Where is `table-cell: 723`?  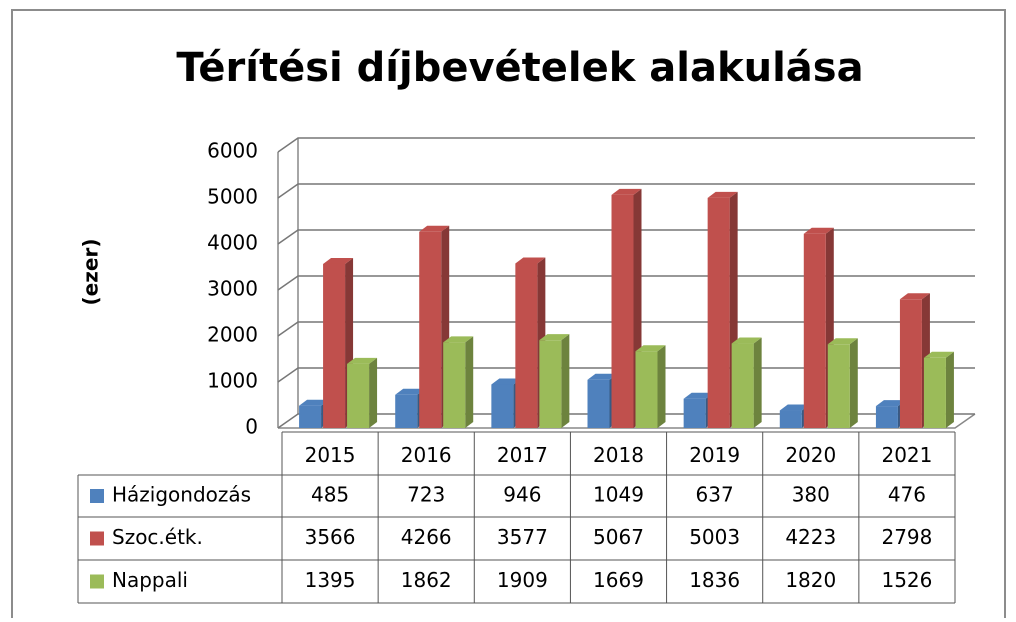 table-cell: 723 is located at coordinates (426, 495).